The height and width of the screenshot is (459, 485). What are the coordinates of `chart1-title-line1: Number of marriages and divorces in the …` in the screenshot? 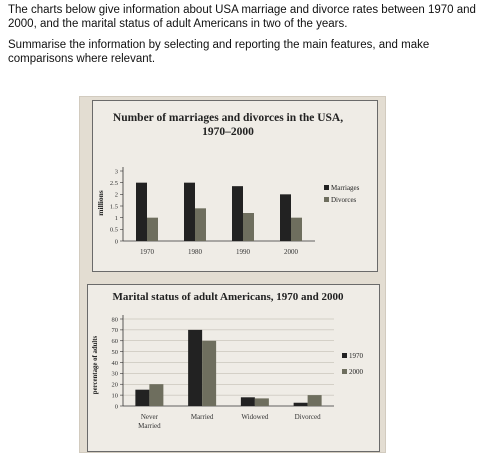 It's located at (228, 118).